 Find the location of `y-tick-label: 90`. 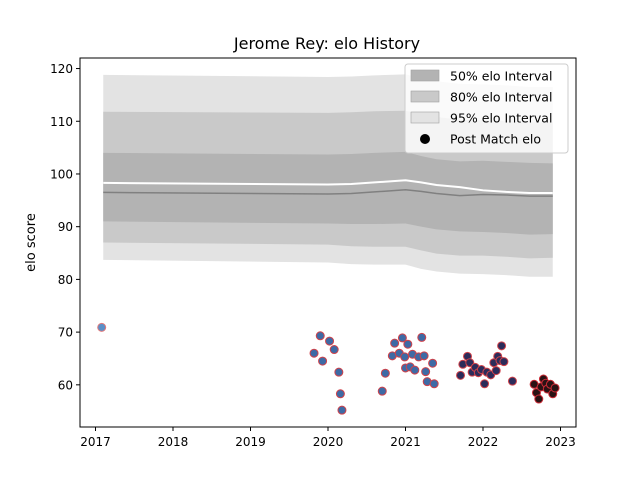

y-tick-label: 90 is located at coordinates (65, 227).